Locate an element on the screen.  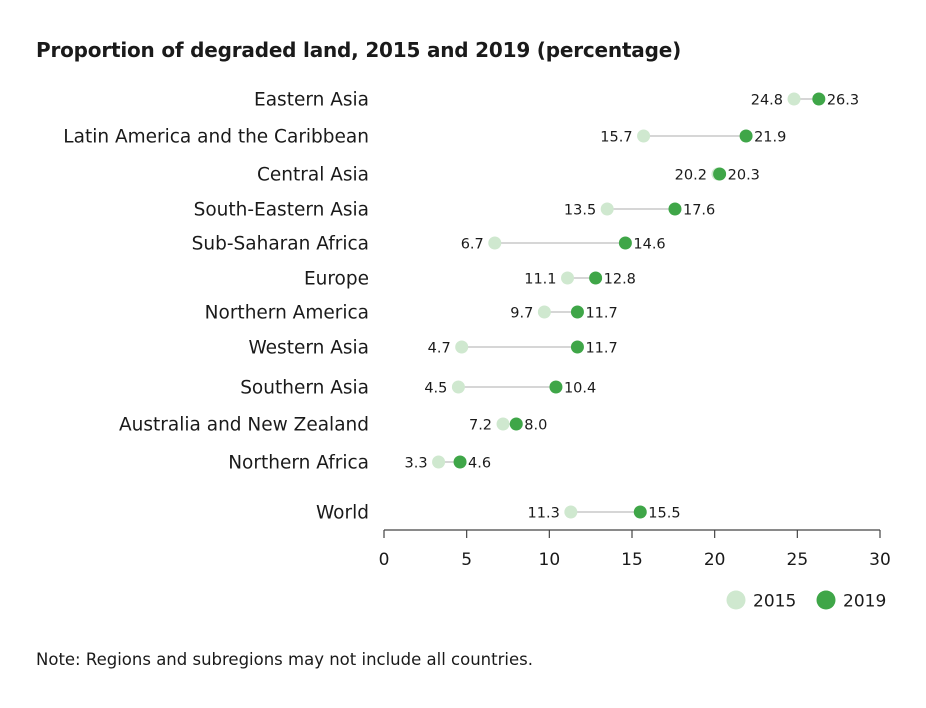
data-label-2015: 24.8 is located at coordinates (767, 101).